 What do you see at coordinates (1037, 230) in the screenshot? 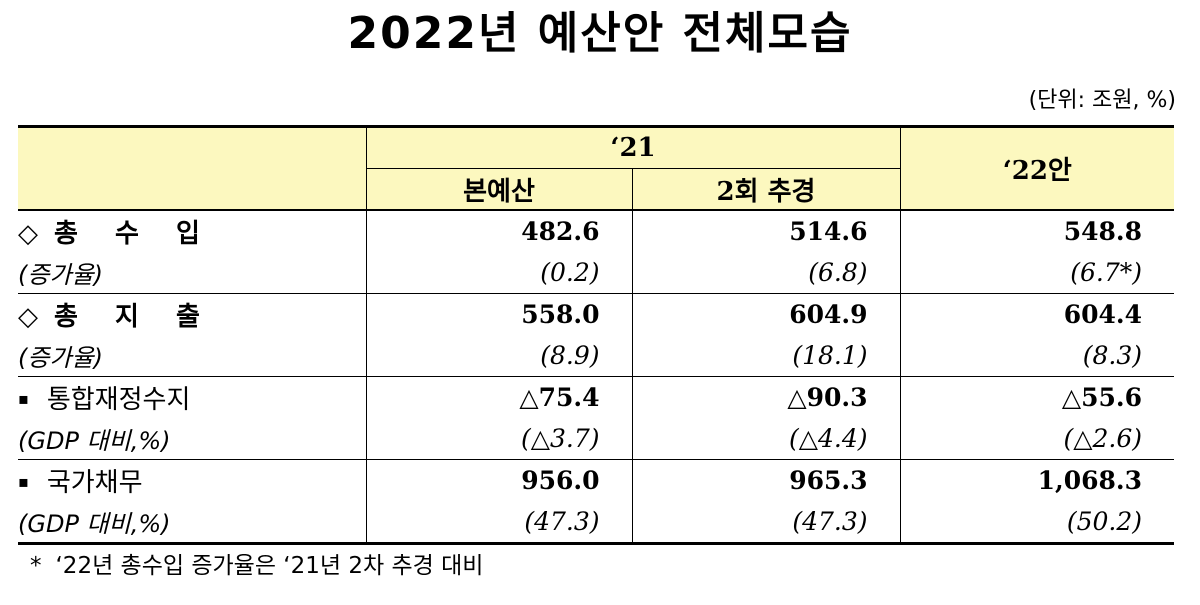
I see `cell-value: 548.8` at bounding box center [1037, 230].